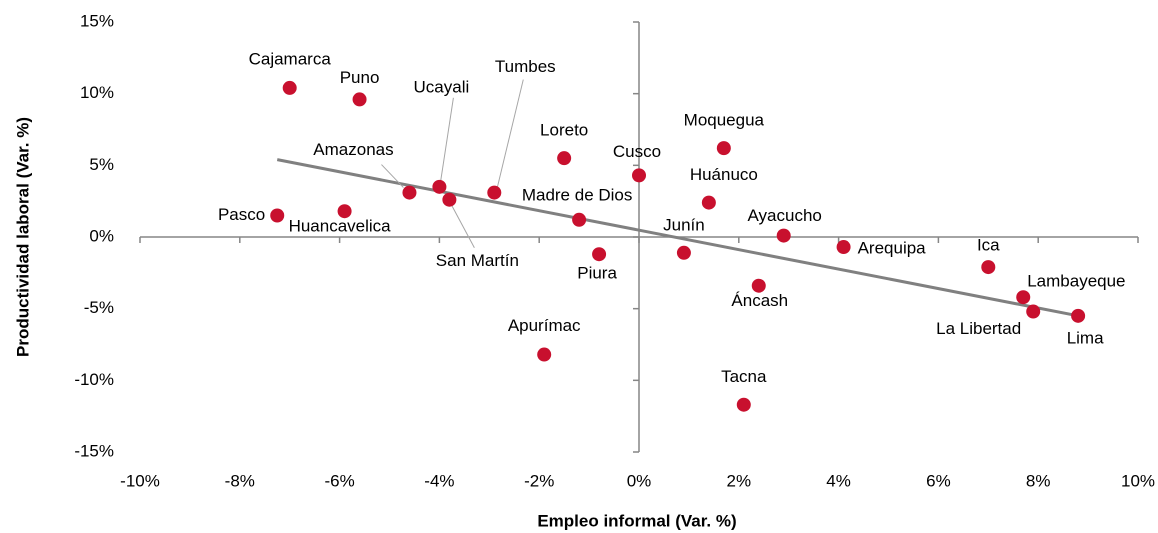 This screenshot has width=1158, height=533. Describe the element at coordinates (539, 480) in the screenshot. I see `x-tick-label: -2%` at that location.